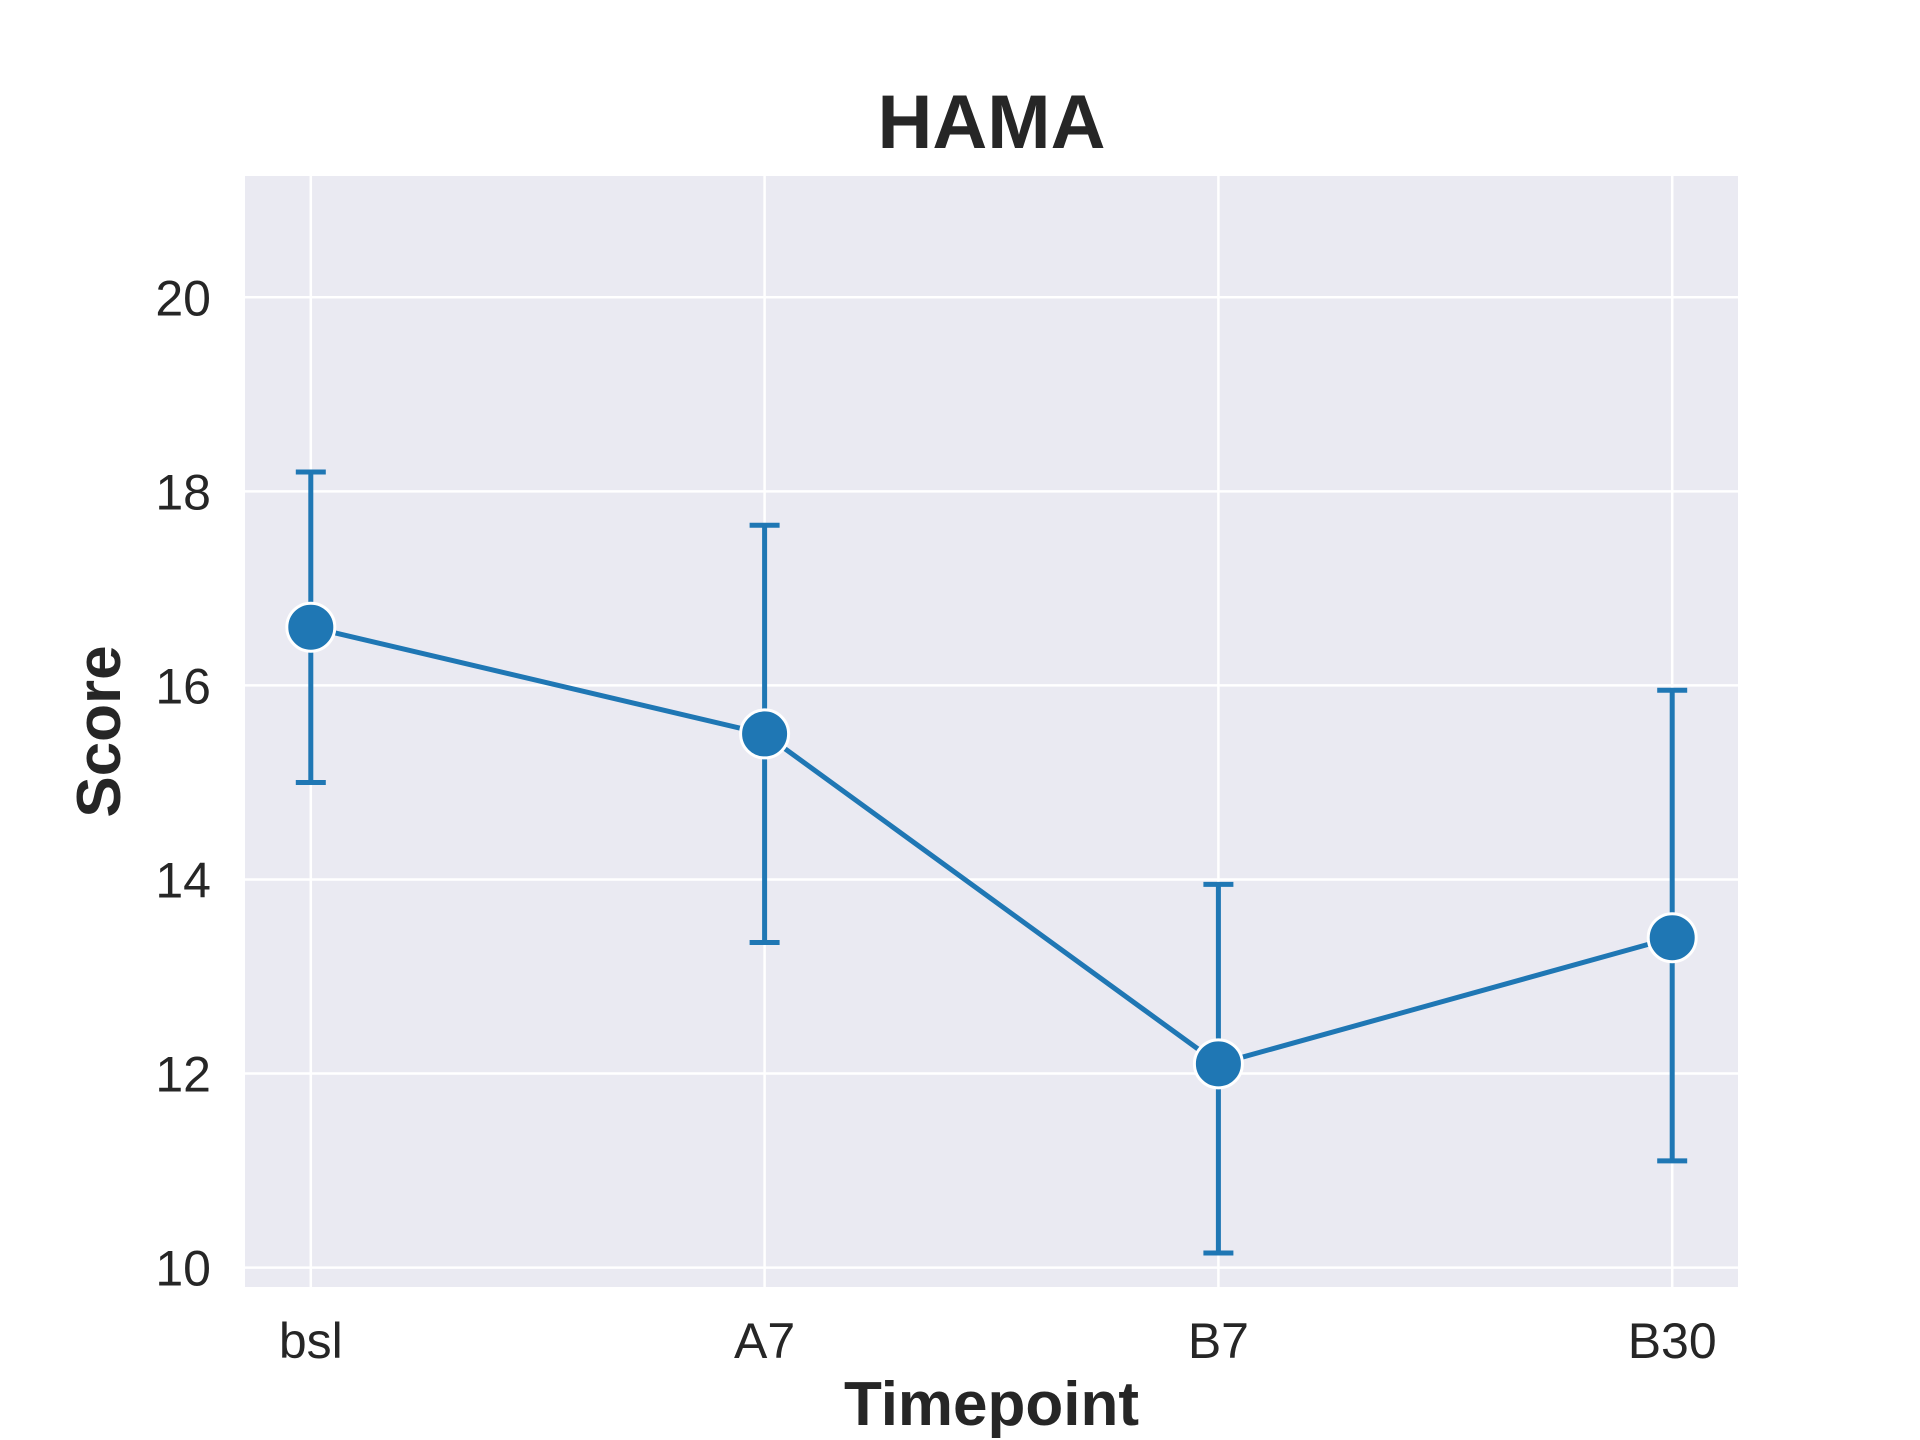 The width and height of the screenshot is (1920, 1440). What do you see at coordinates (99, 731) in the screenshot?
I see `y-axis-label: Score` at bounding box center [99, 731].